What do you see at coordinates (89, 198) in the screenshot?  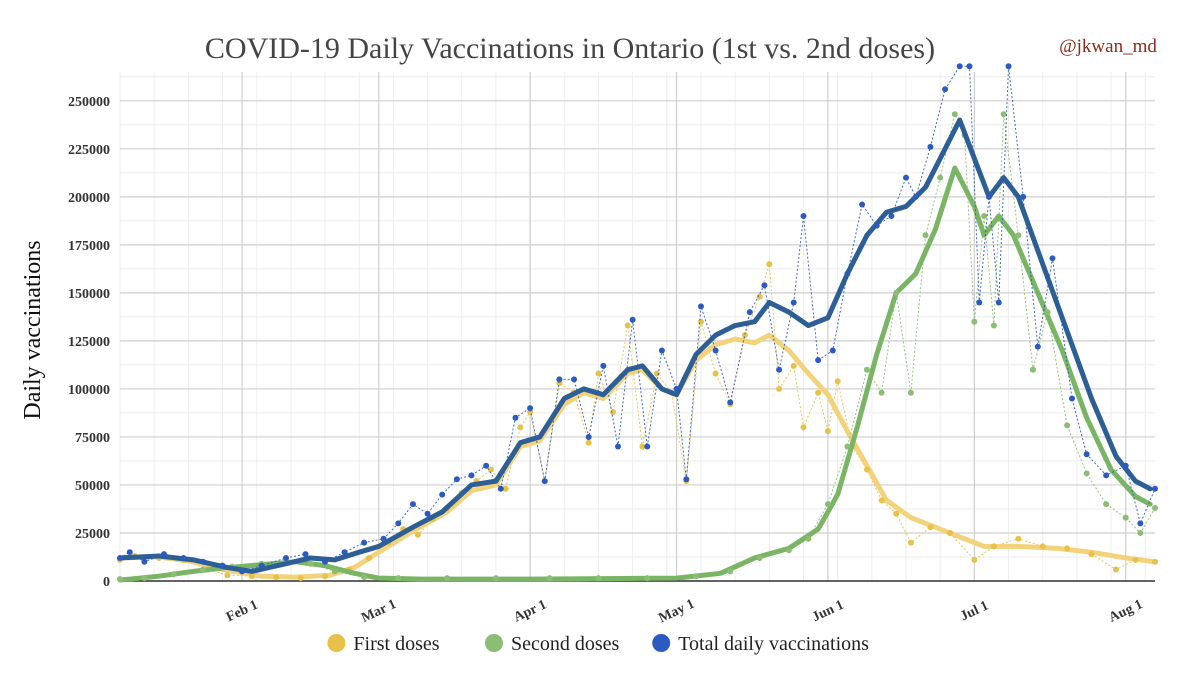 I see `y-tick-label: 200000` at bounding box center [89, 198].